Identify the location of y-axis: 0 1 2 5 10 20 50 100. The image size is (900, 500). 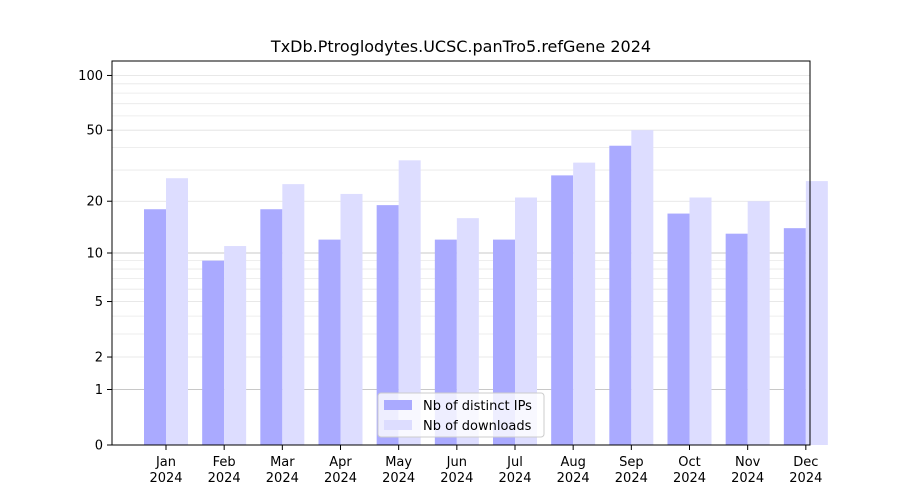
(95, 261).